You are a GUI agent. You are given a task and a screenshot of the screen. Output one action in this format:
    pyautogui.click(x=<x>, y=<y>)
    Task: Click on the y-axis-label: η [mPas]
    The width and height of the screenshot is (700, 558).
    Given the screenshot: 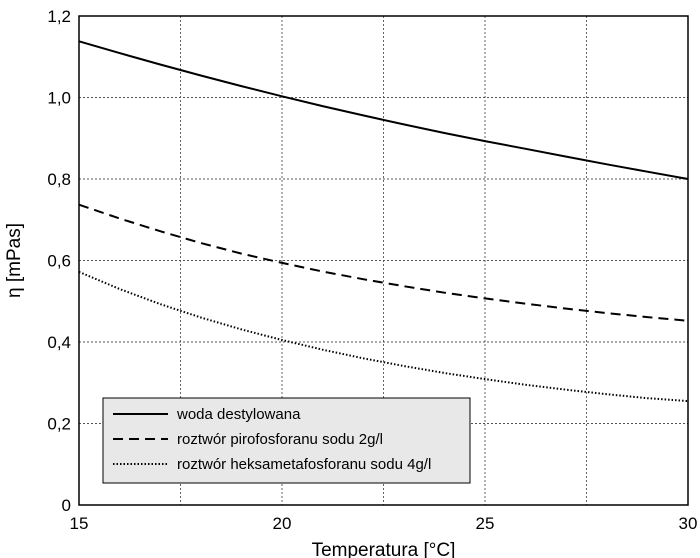 What is the action you would take?
    pyautogui.click(x=14, y=260)
    